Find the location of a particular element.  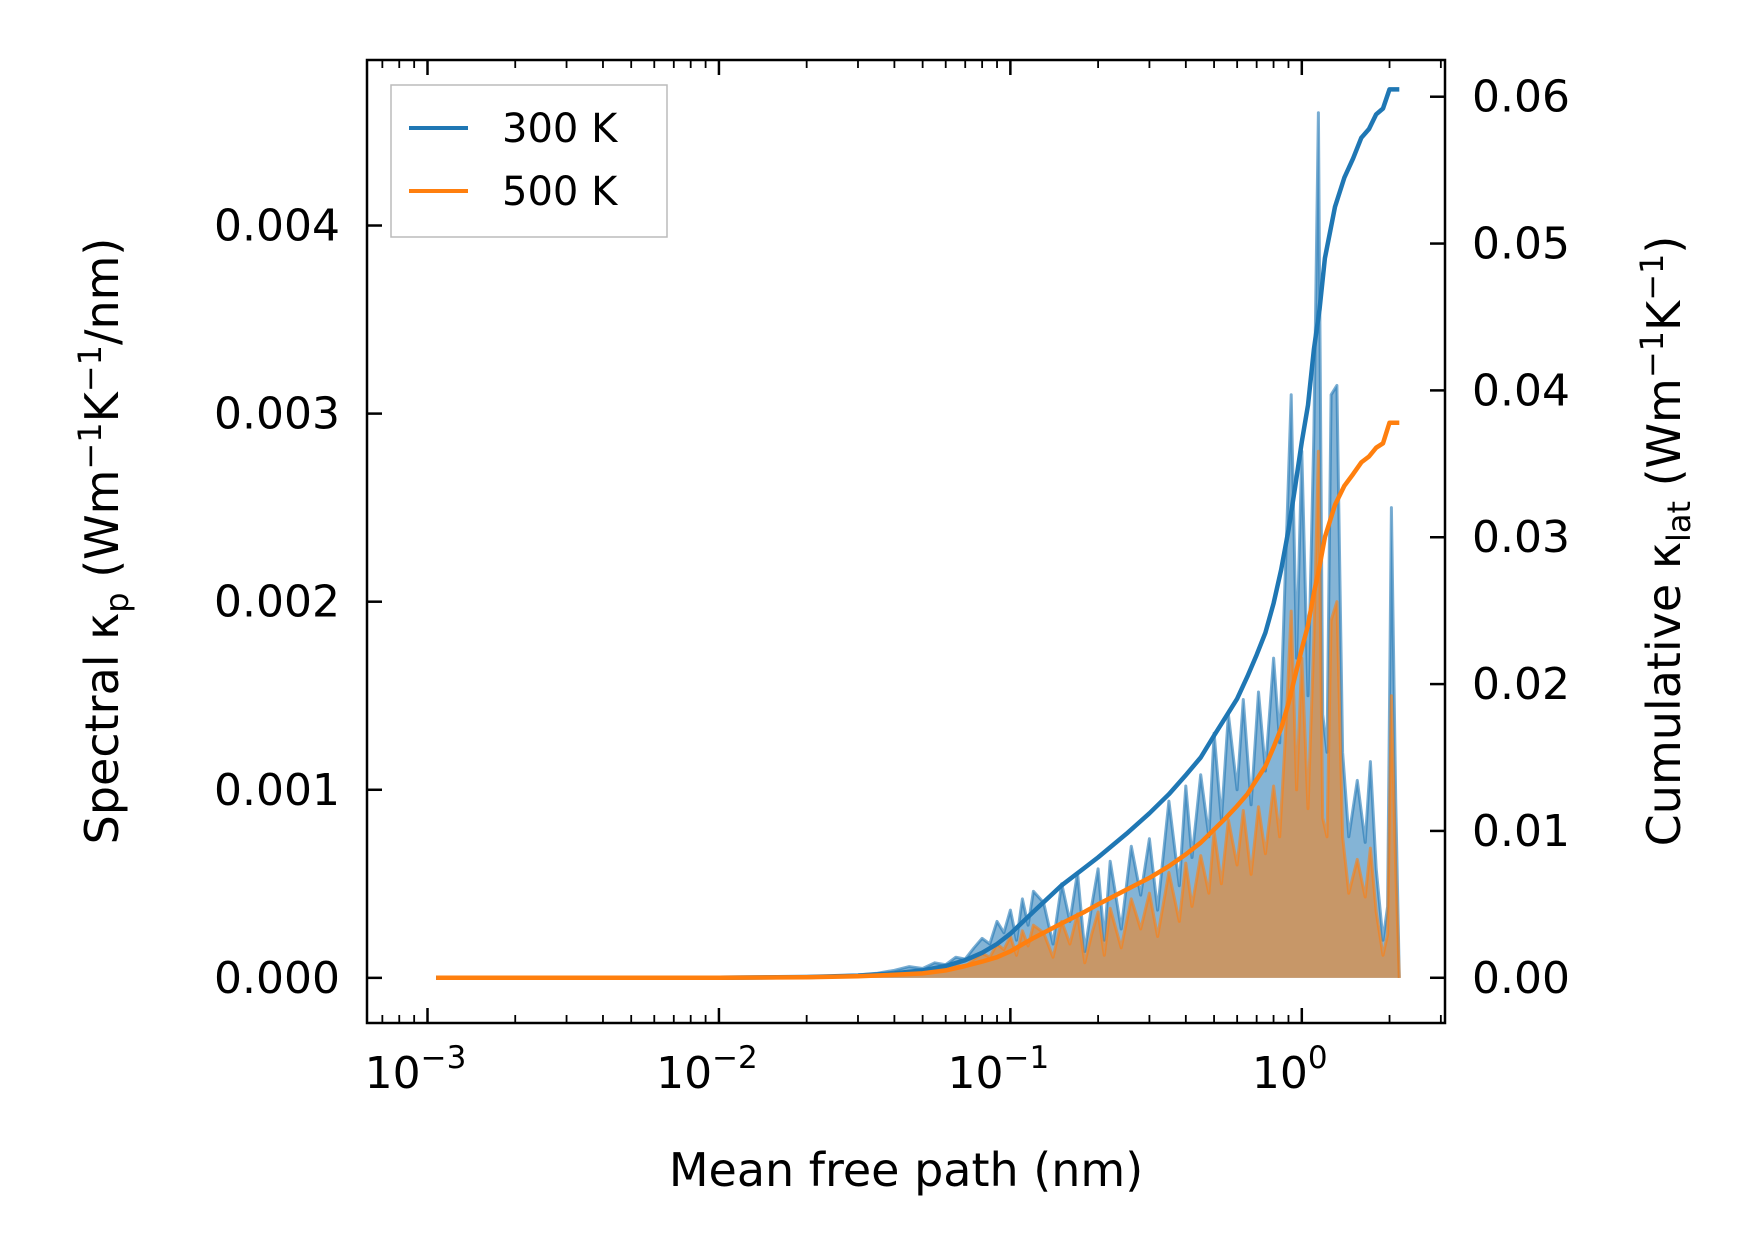

y-left-subscript: p is located at coordinates (117, 602).